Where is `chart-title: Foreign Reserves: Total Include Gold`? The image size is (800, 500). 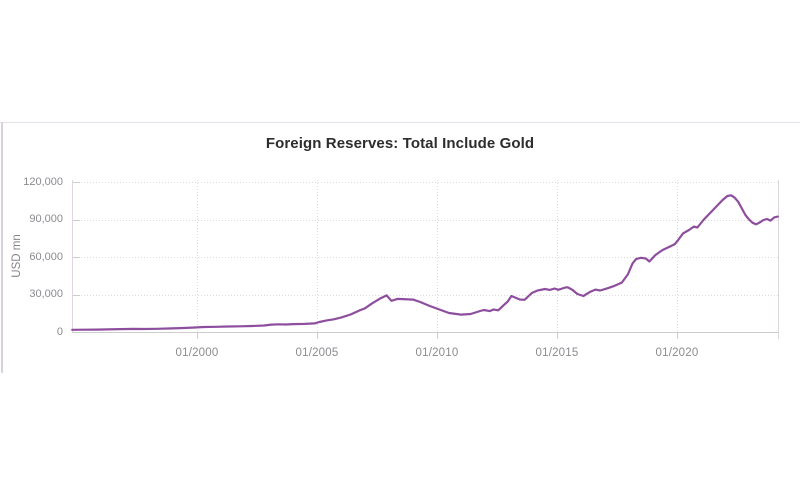 chart-title: Foreign Reserves: Total Include Gold is located at coordinates (400, 143).